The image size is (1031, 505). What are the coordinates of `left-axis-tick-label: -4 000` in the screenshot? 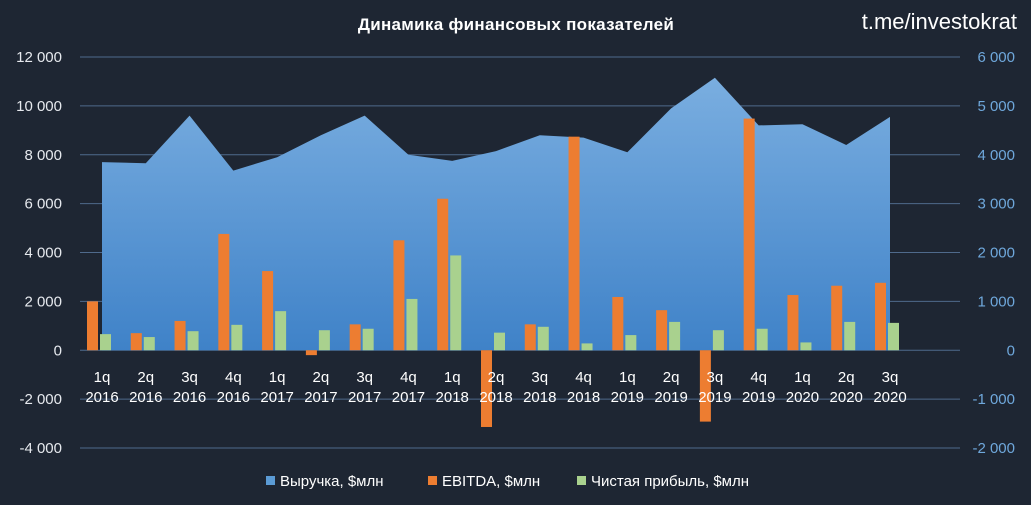 It's located at (40, 448).